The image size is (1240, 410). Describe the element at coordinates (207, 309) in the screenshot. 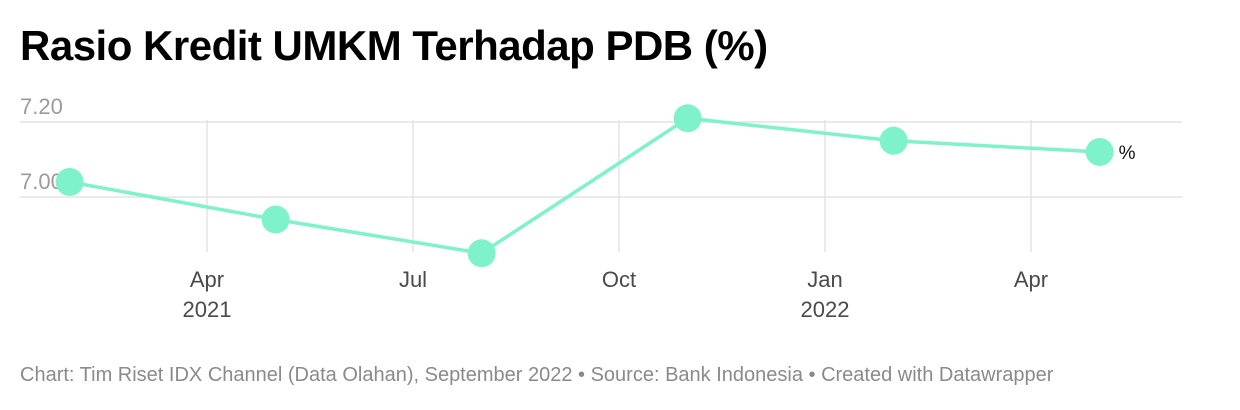

I see `x-tick-year-label: 2021` at that location.